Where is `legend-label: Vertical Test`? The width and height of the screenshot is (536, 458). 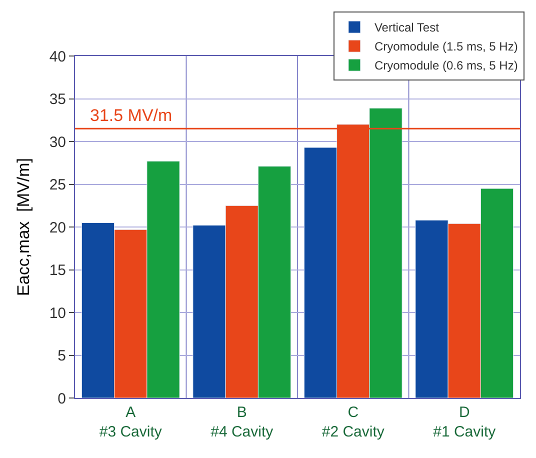 legend-label: Vertical Test is located at coordinates (407, 27).